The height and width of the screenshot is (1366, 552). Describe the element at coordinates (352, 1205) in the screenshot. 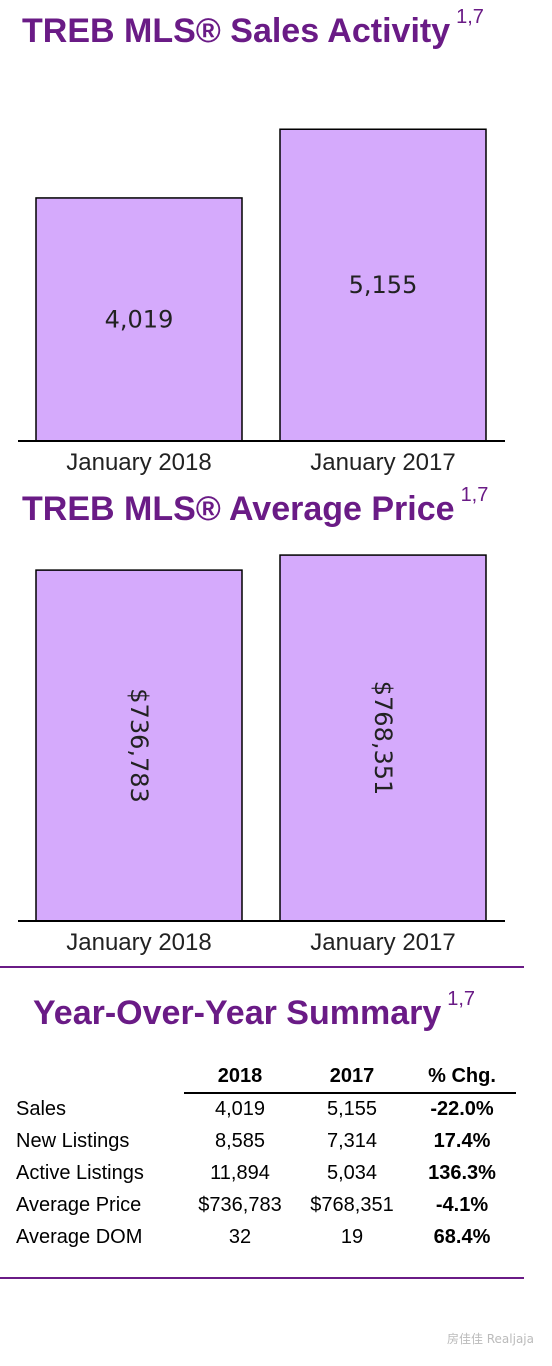

I see `cell-2017: $768,351` at that location.